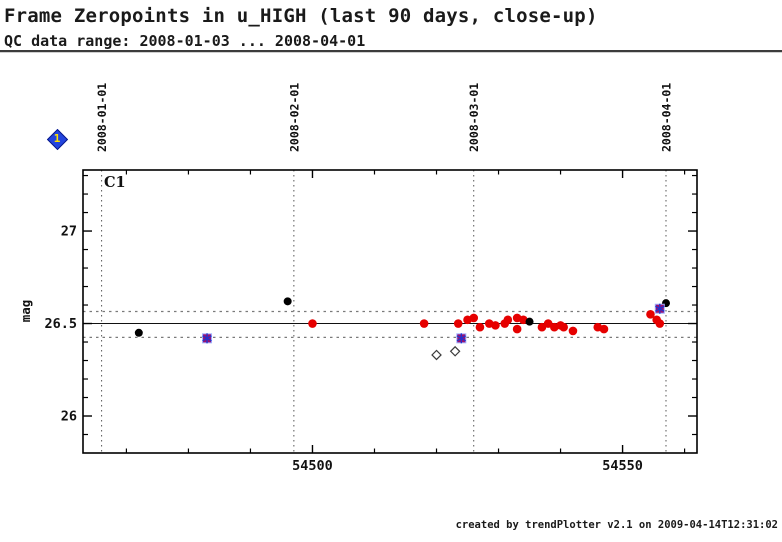 The image size is (782, 542). What do you see at coordinates (25, 311) in the screenshot?
I see `y-axis-title: mag` at bounding box center [25, 311].